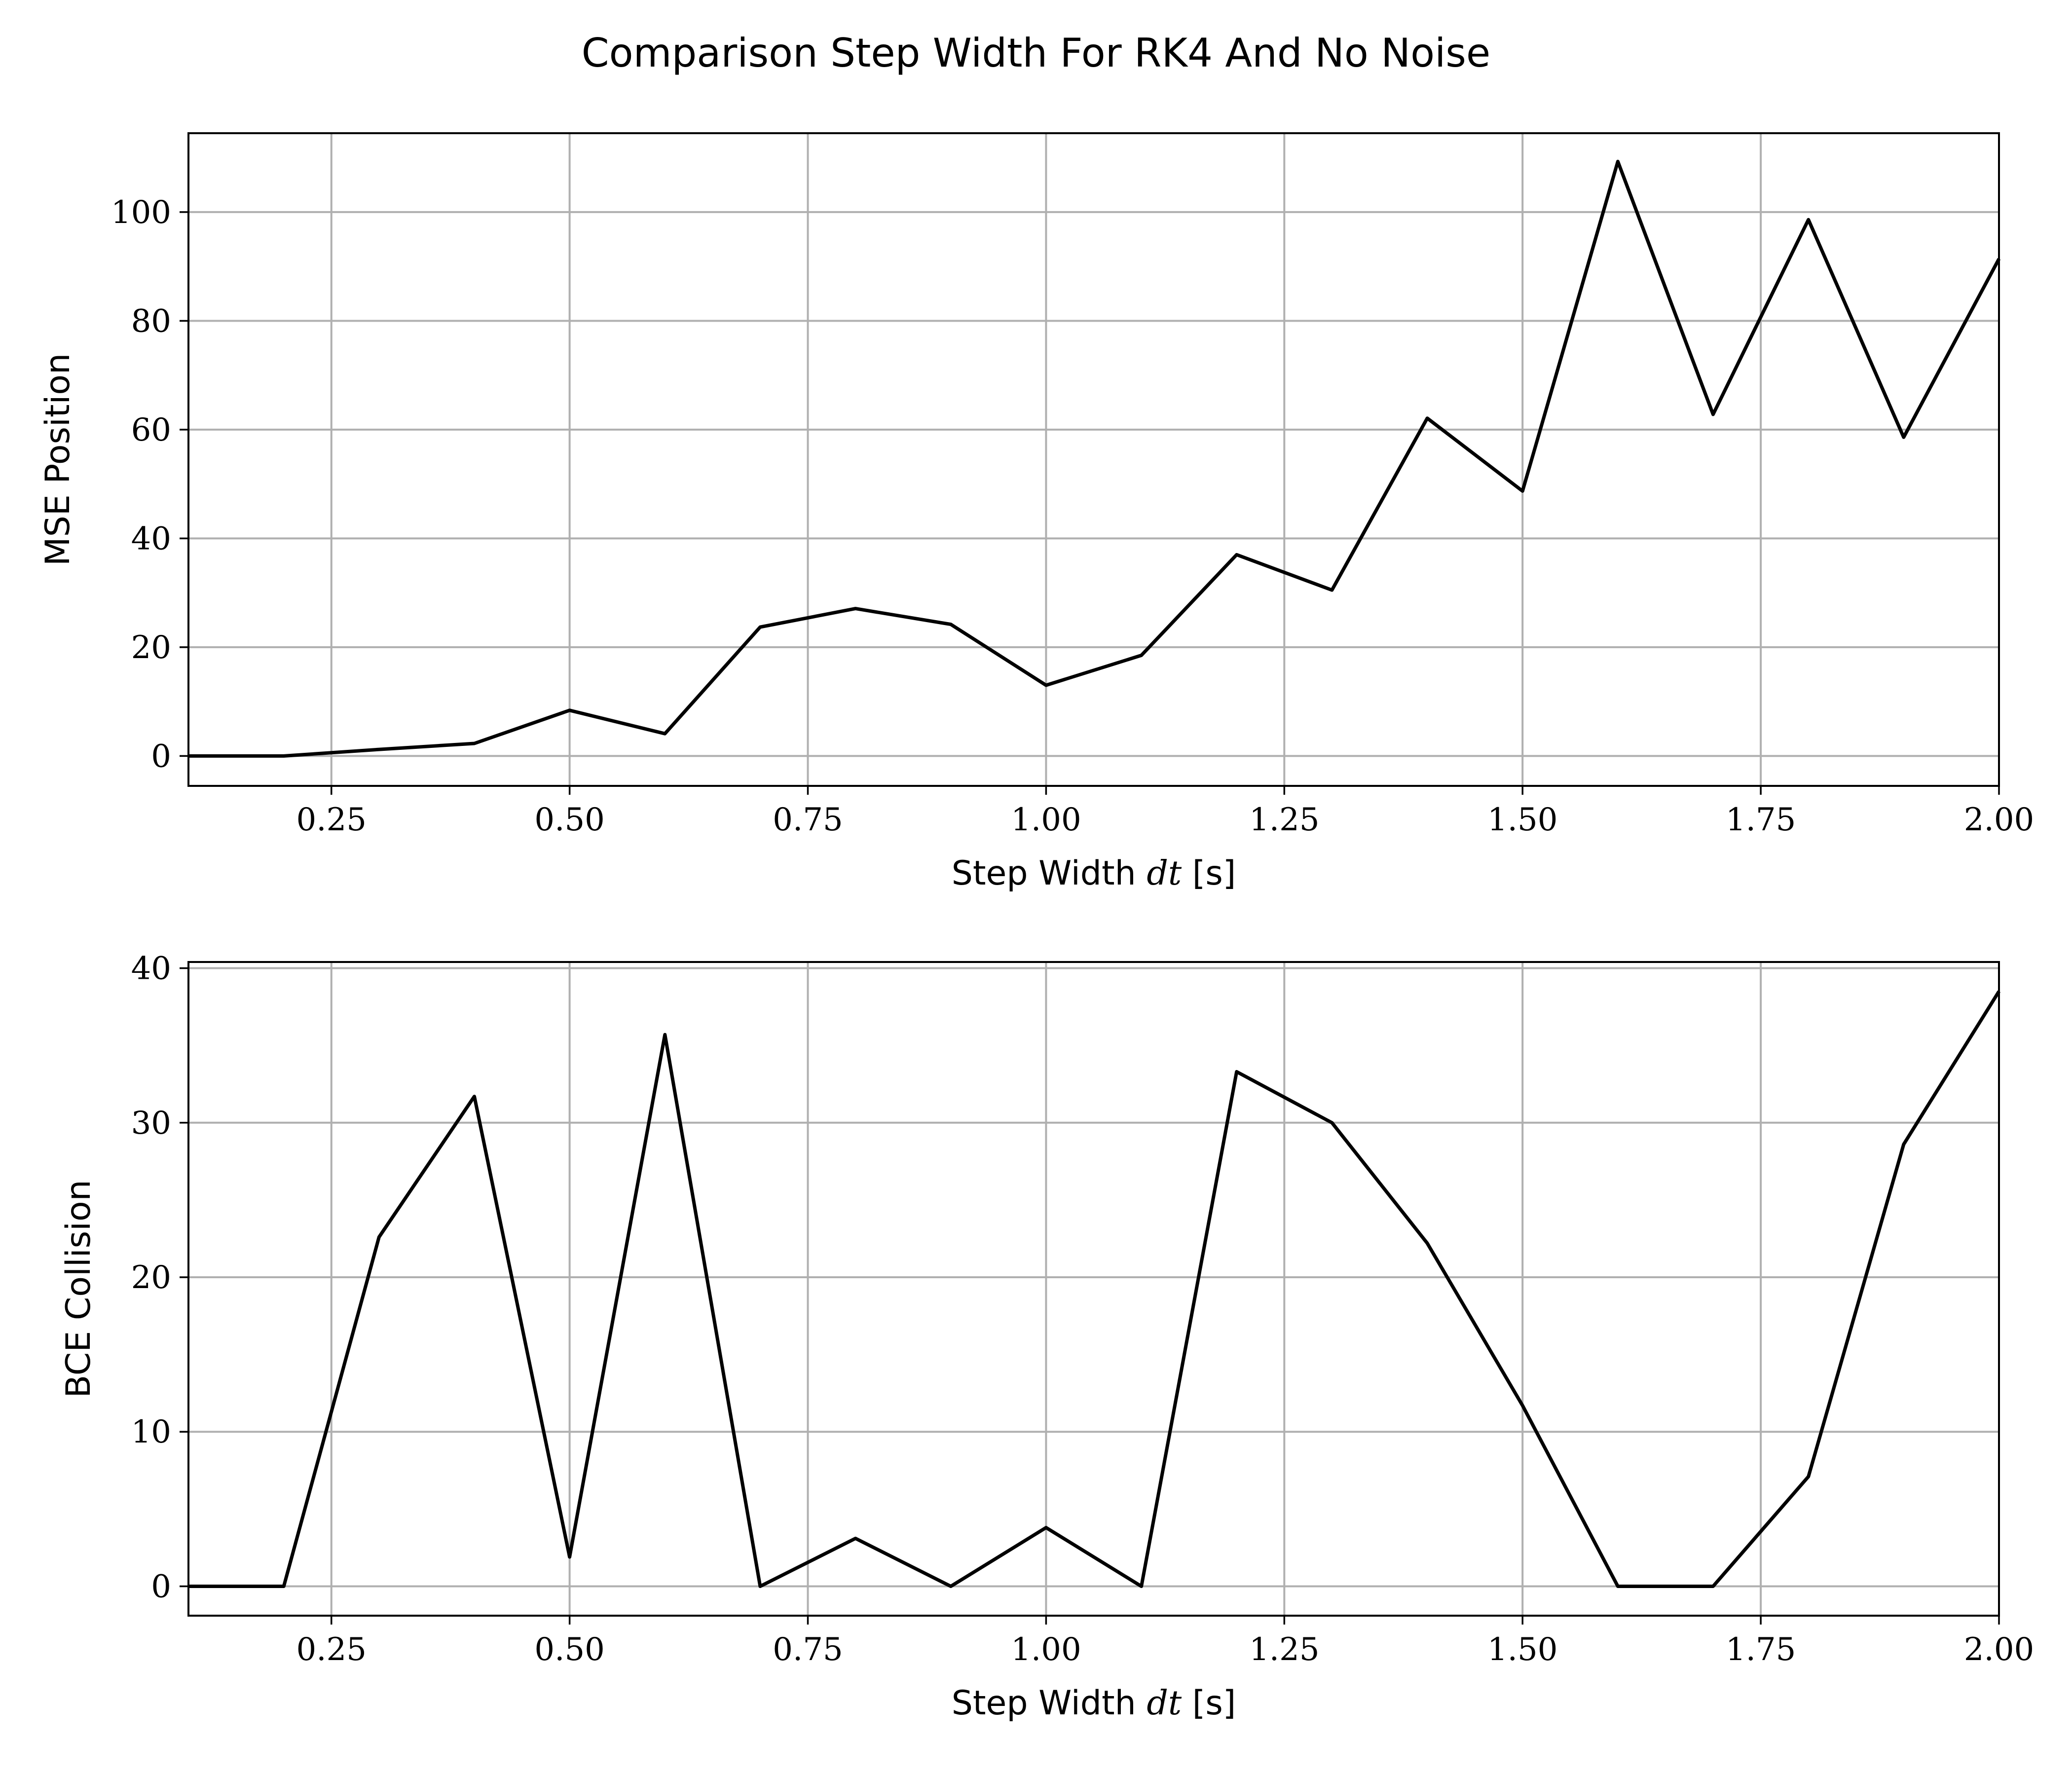 Image resolution: width=2072 pixels, height=1776 pixels. I want to click on y-tick-label: 80, so click(151, 321).